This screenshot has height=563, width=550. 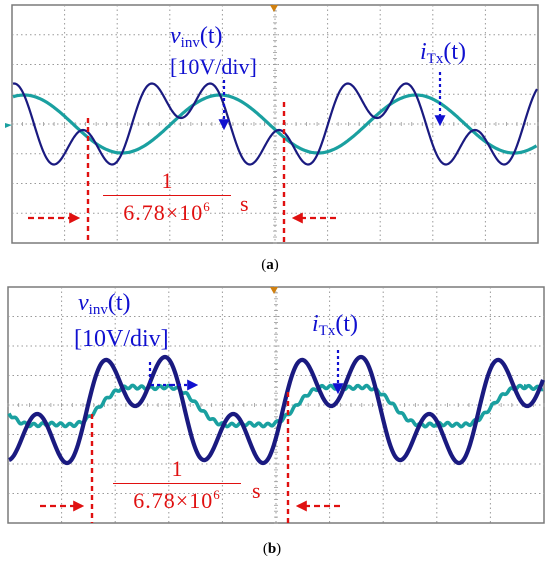 I want to click on panel-b-period-unit: s, so click(x=256, y=490).